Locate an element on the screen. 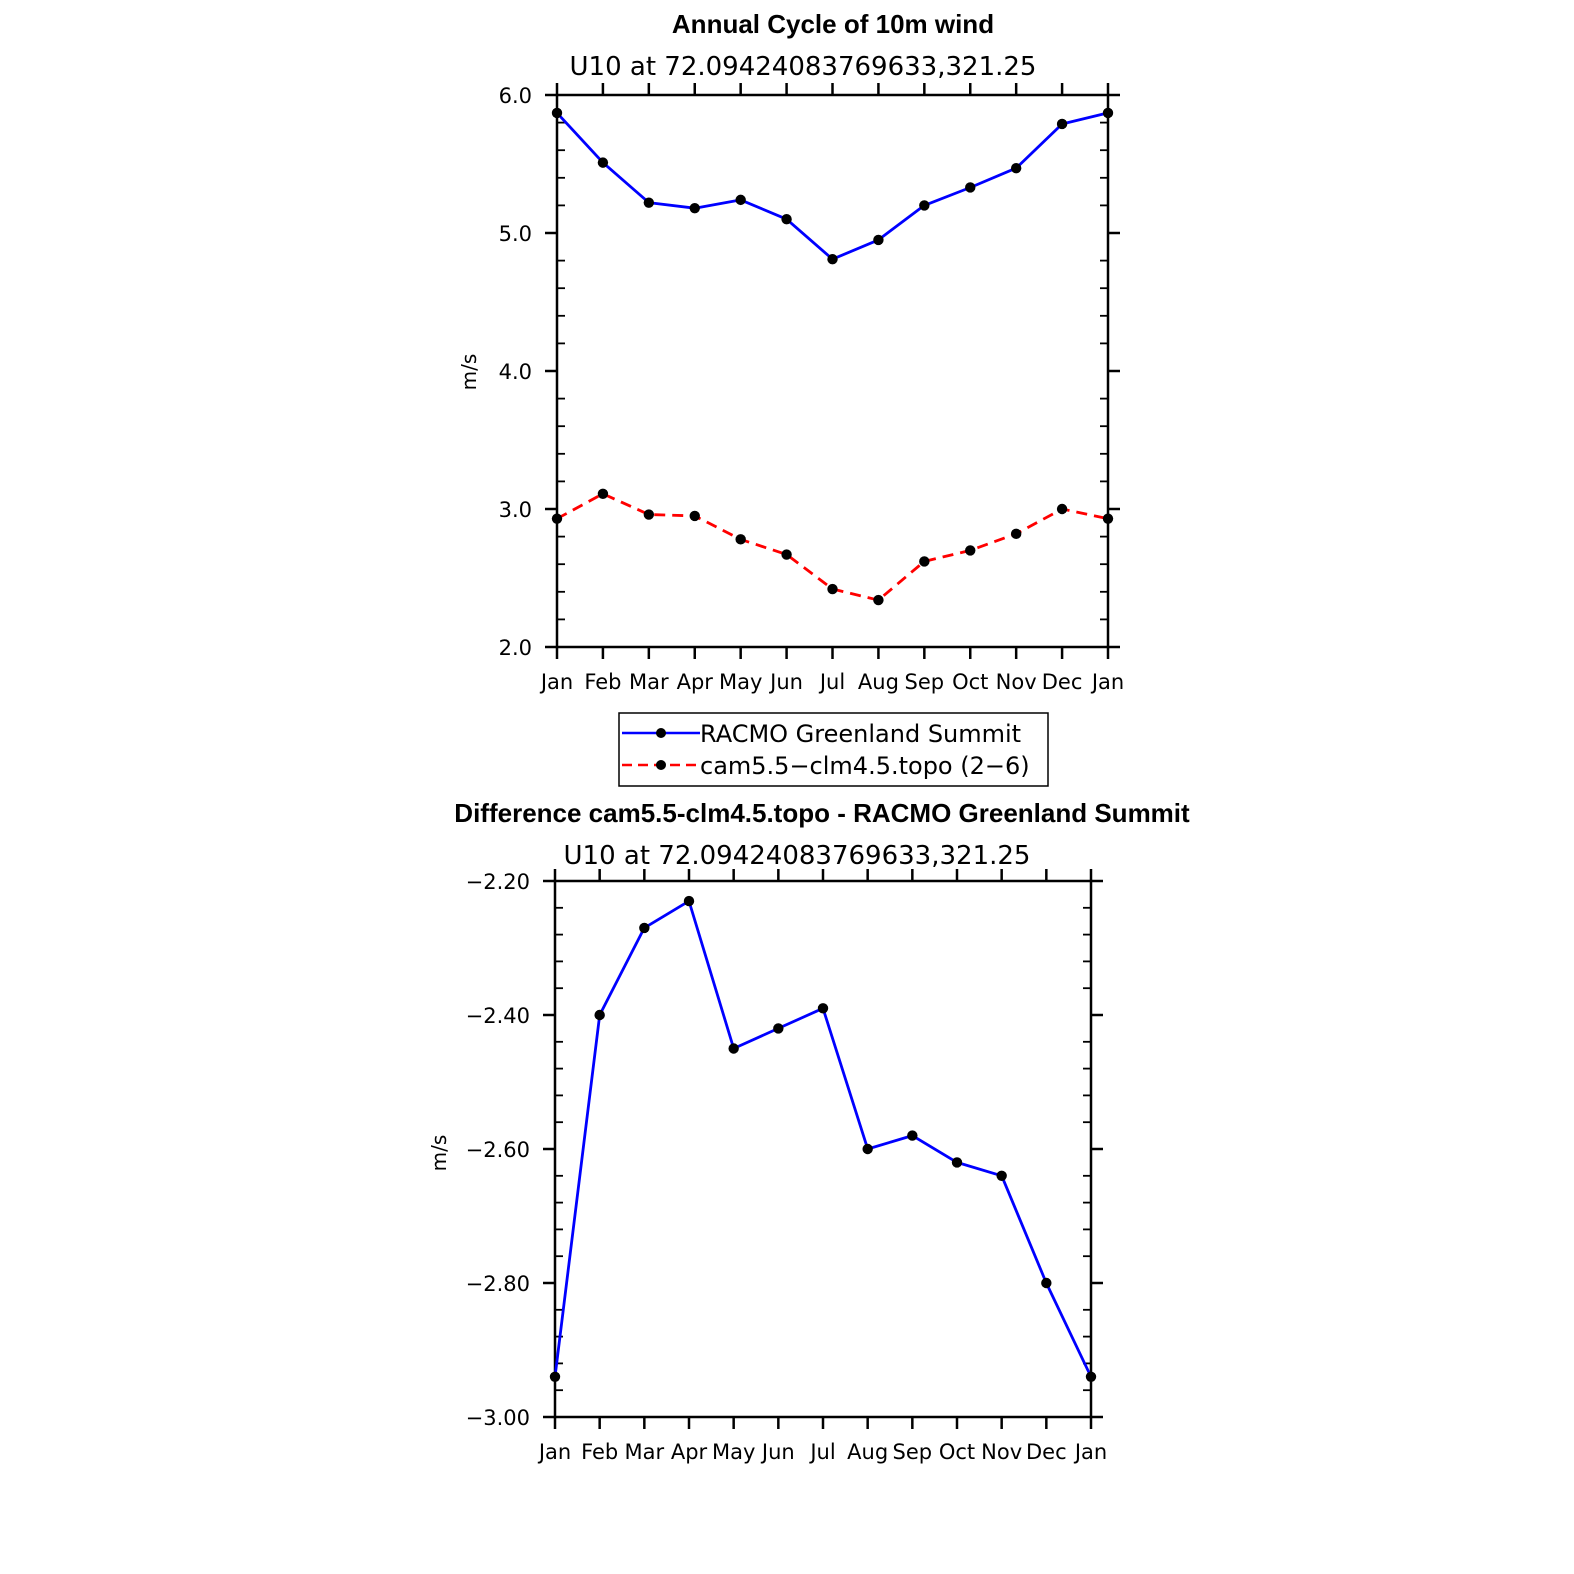  y-tick-label: 2.0 is located at coordinates (515, 648).